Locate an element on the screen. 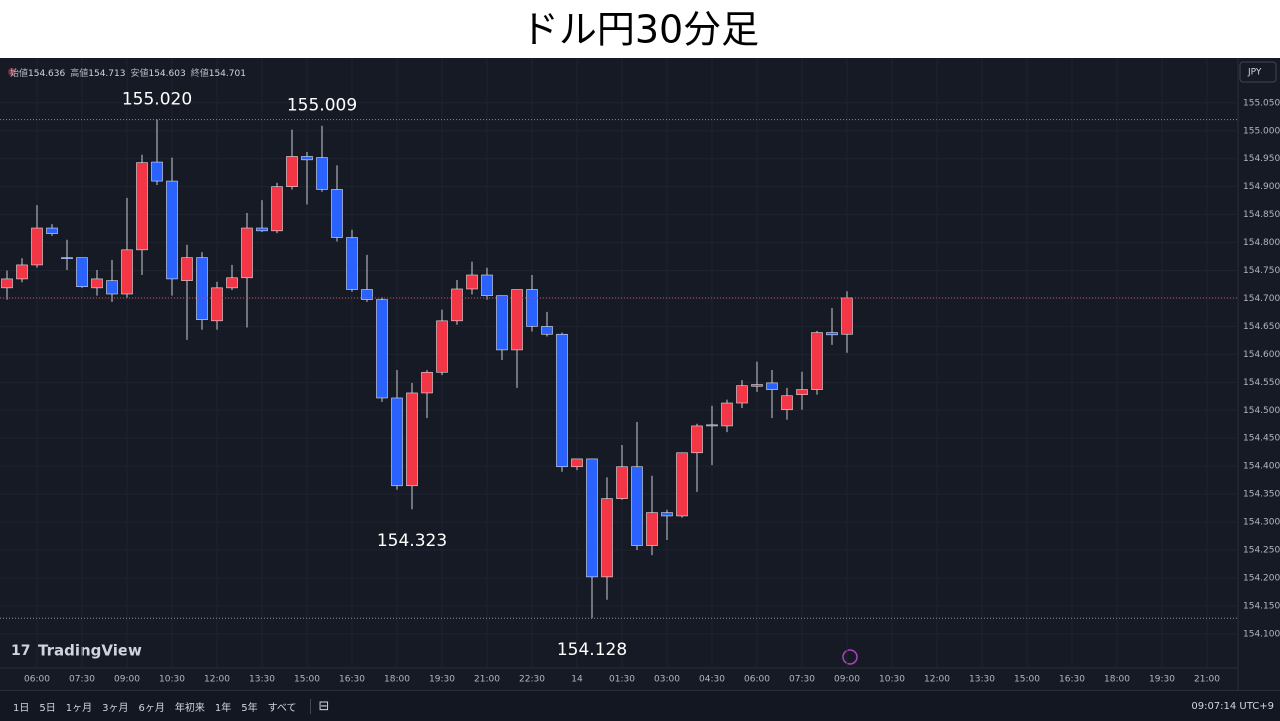 The image size is (1280, 721). y-tick-label: 154.800 is located at coordinates (1261, 243).